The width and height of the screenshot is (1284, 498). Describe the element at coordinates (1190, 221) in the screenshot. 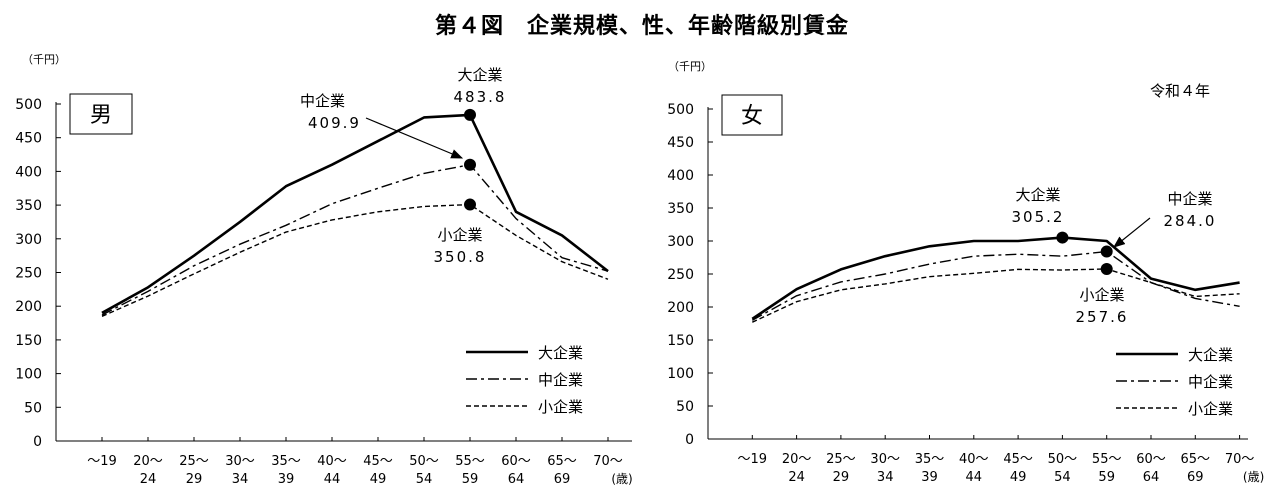

I see `annotation-value: 284.0` at that location.